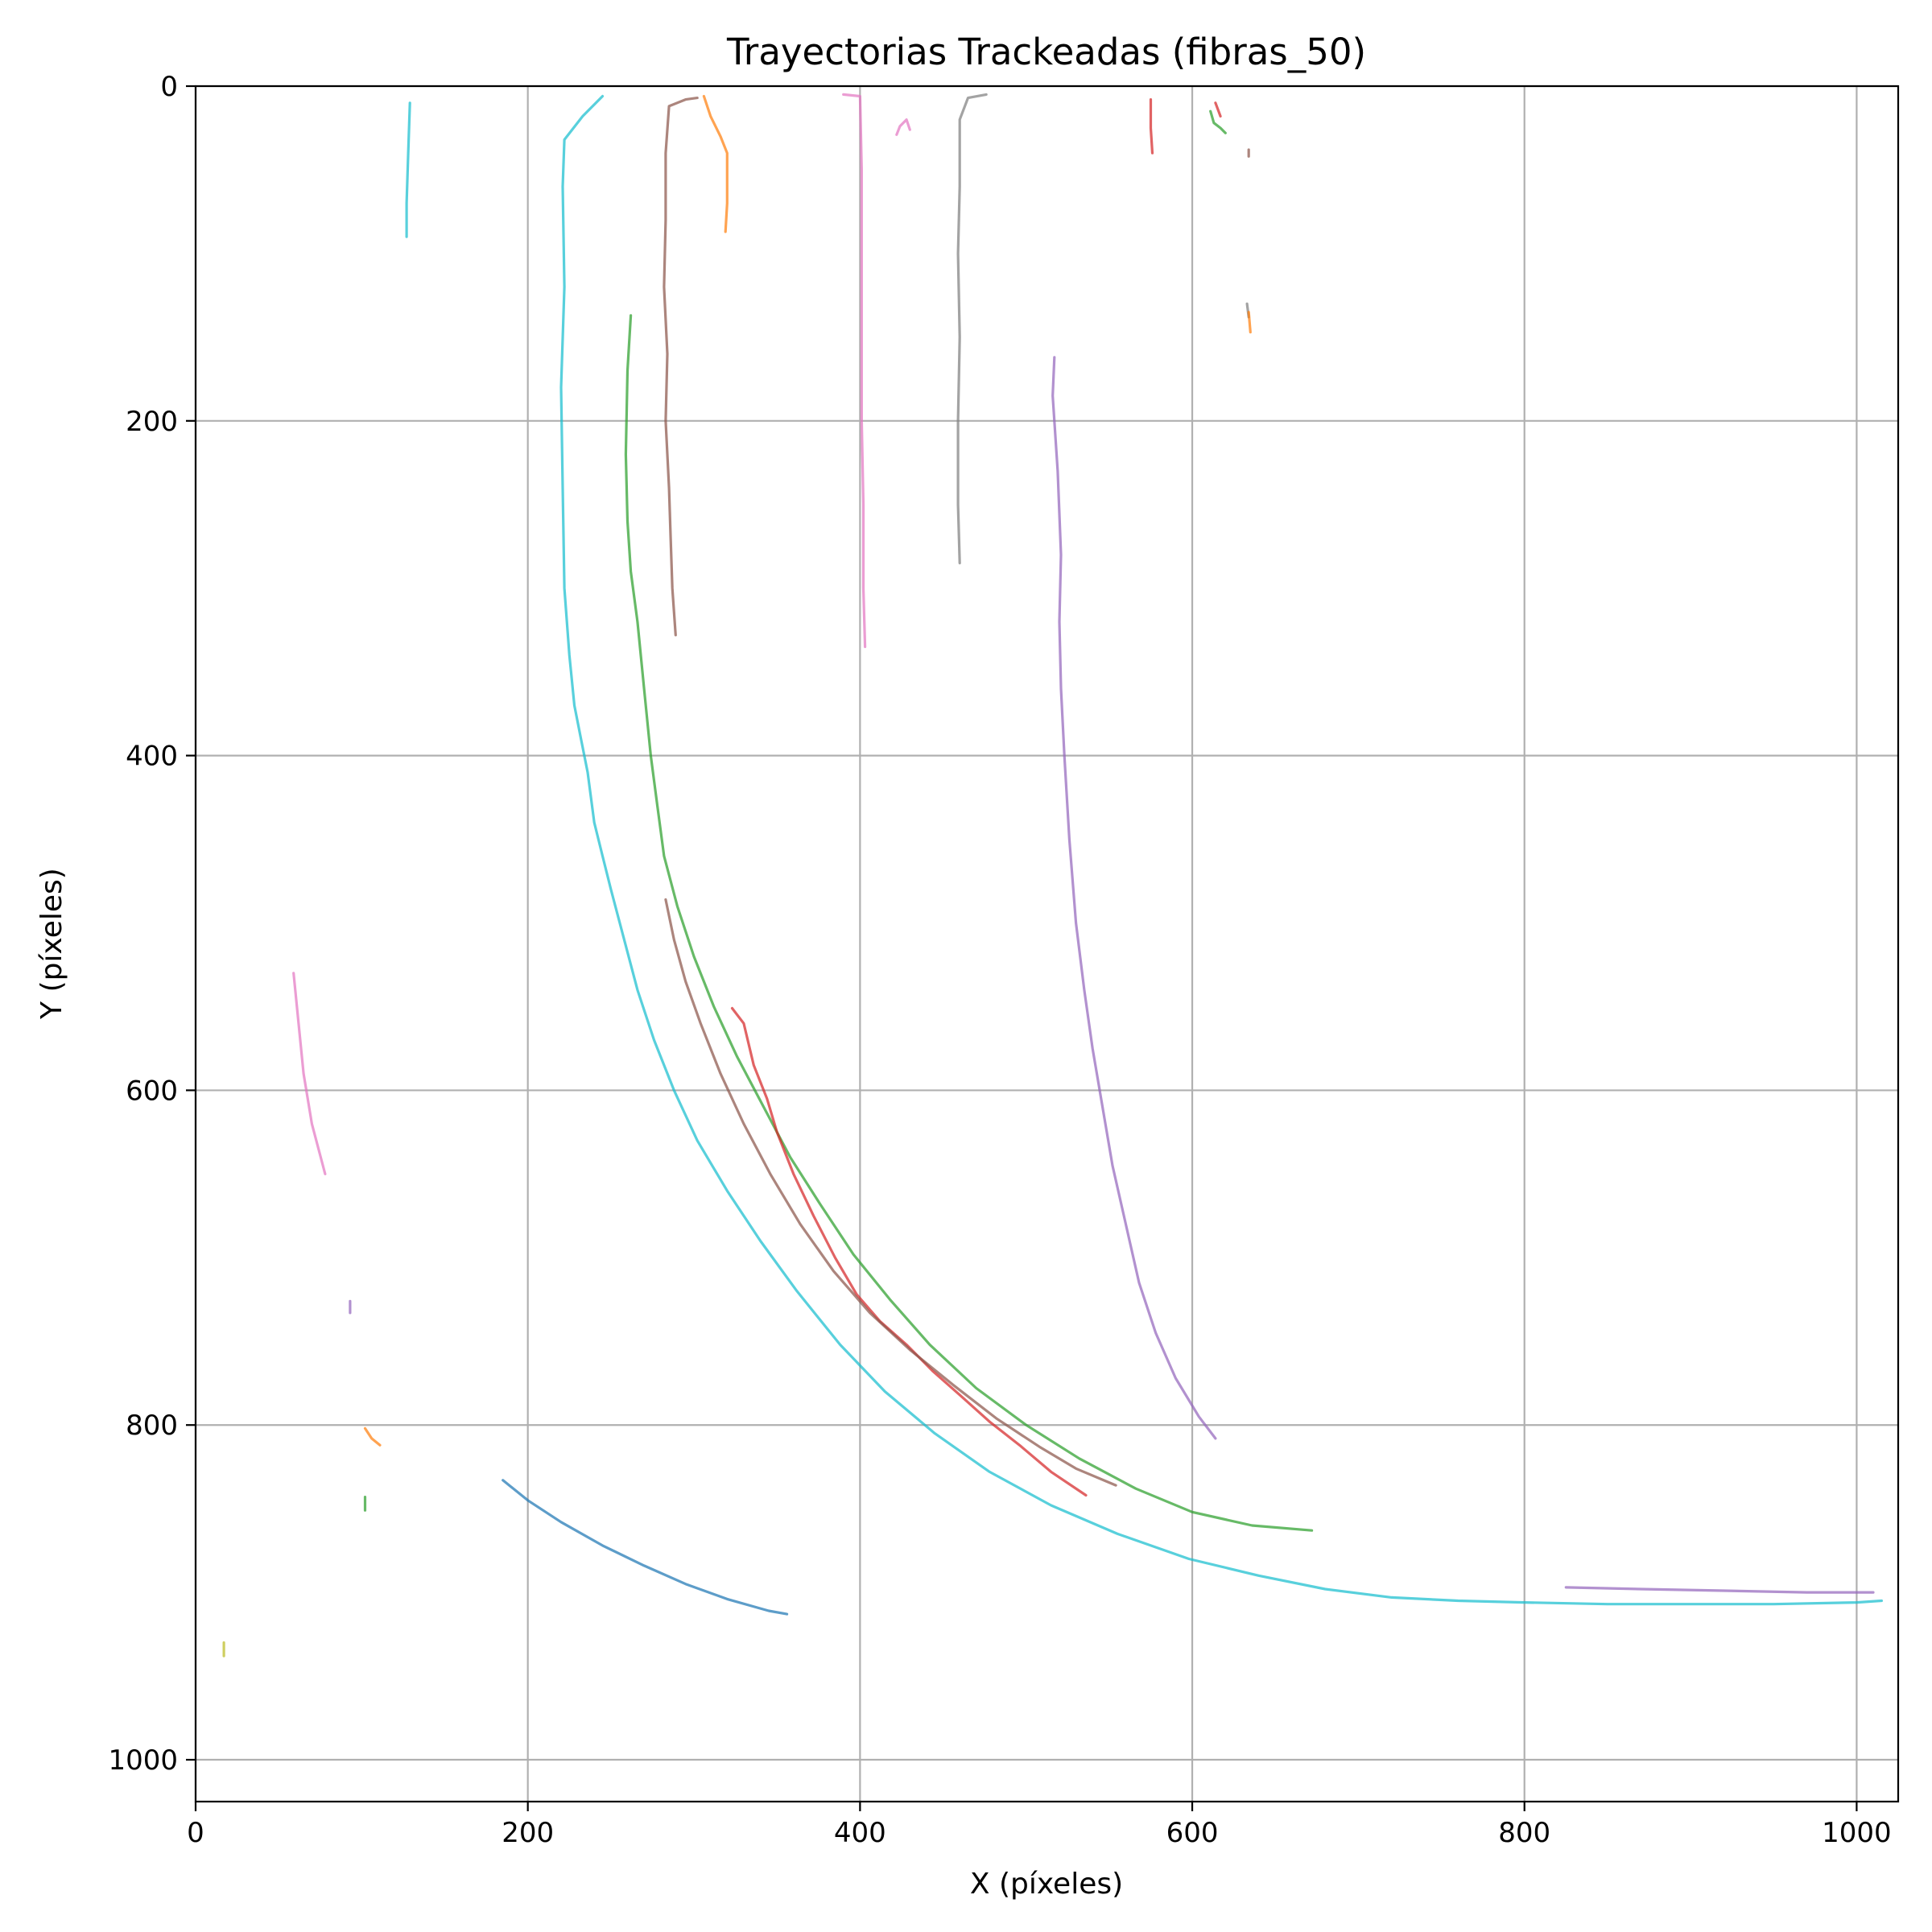 The image size is (1932, 1932). I want to click on x-tick-label: 1000, so click(1857, 1833).